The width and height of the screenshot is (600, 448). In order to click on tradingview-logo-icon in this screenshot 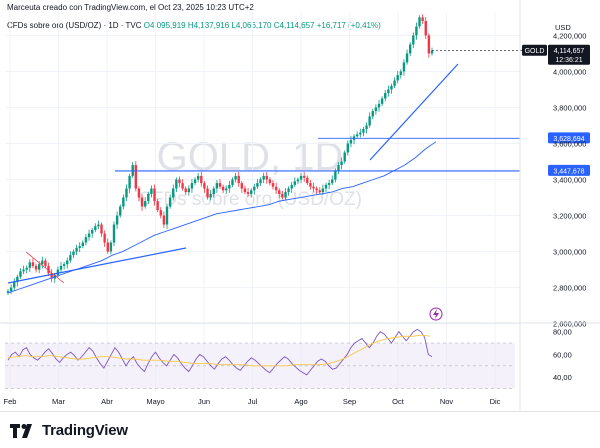, I will do `click(21, 430)`.